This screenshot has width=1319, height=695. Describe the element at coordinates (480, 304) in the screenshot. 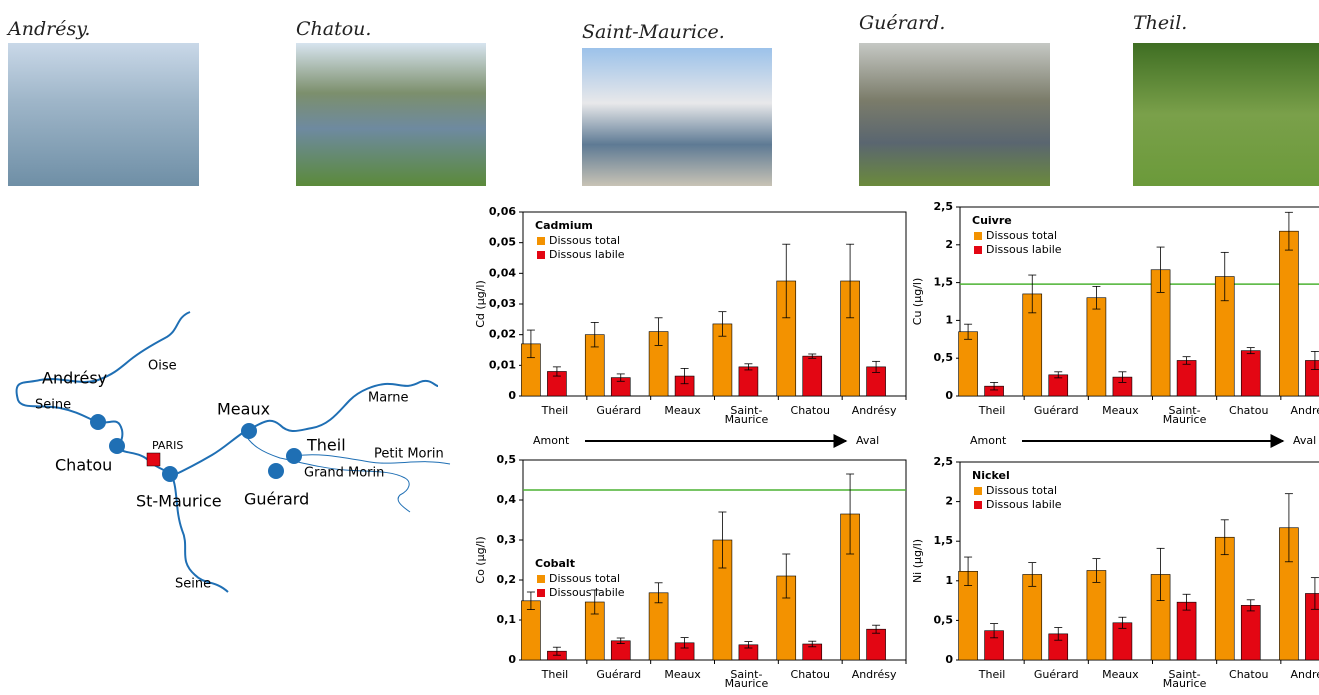

I see `y-axis-label: Cd (µg/l)` at that location.